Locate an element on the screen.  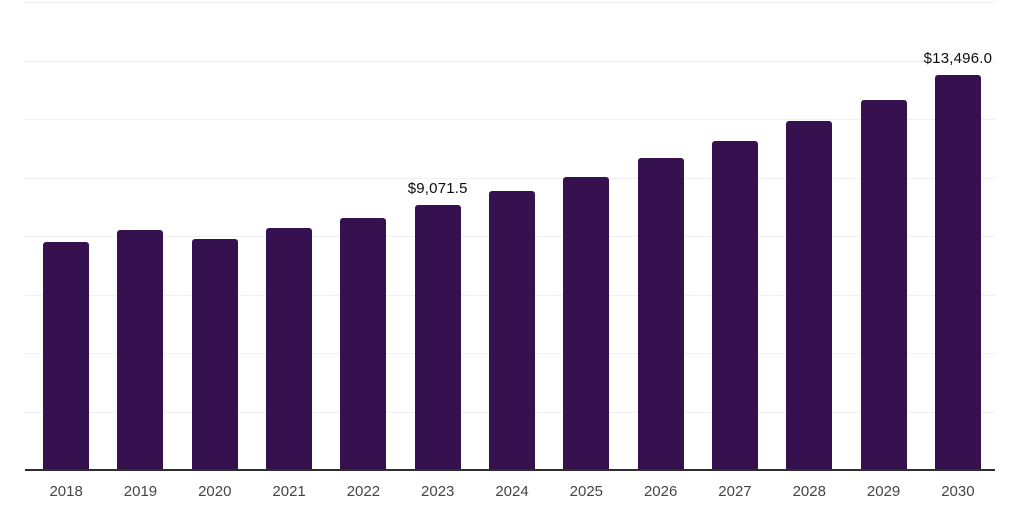
x-axis-label-2018: 2018 is located at coordinates (66, 491).